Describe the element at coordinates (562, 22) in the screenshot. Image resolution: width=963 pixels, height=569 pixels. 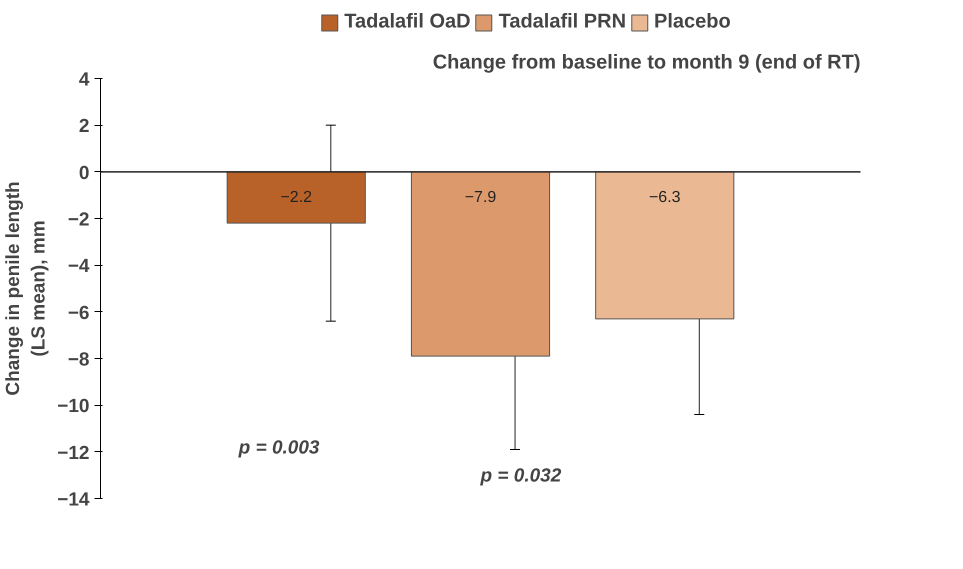
I see `legend-label: Tadalafil PRN` at that location.